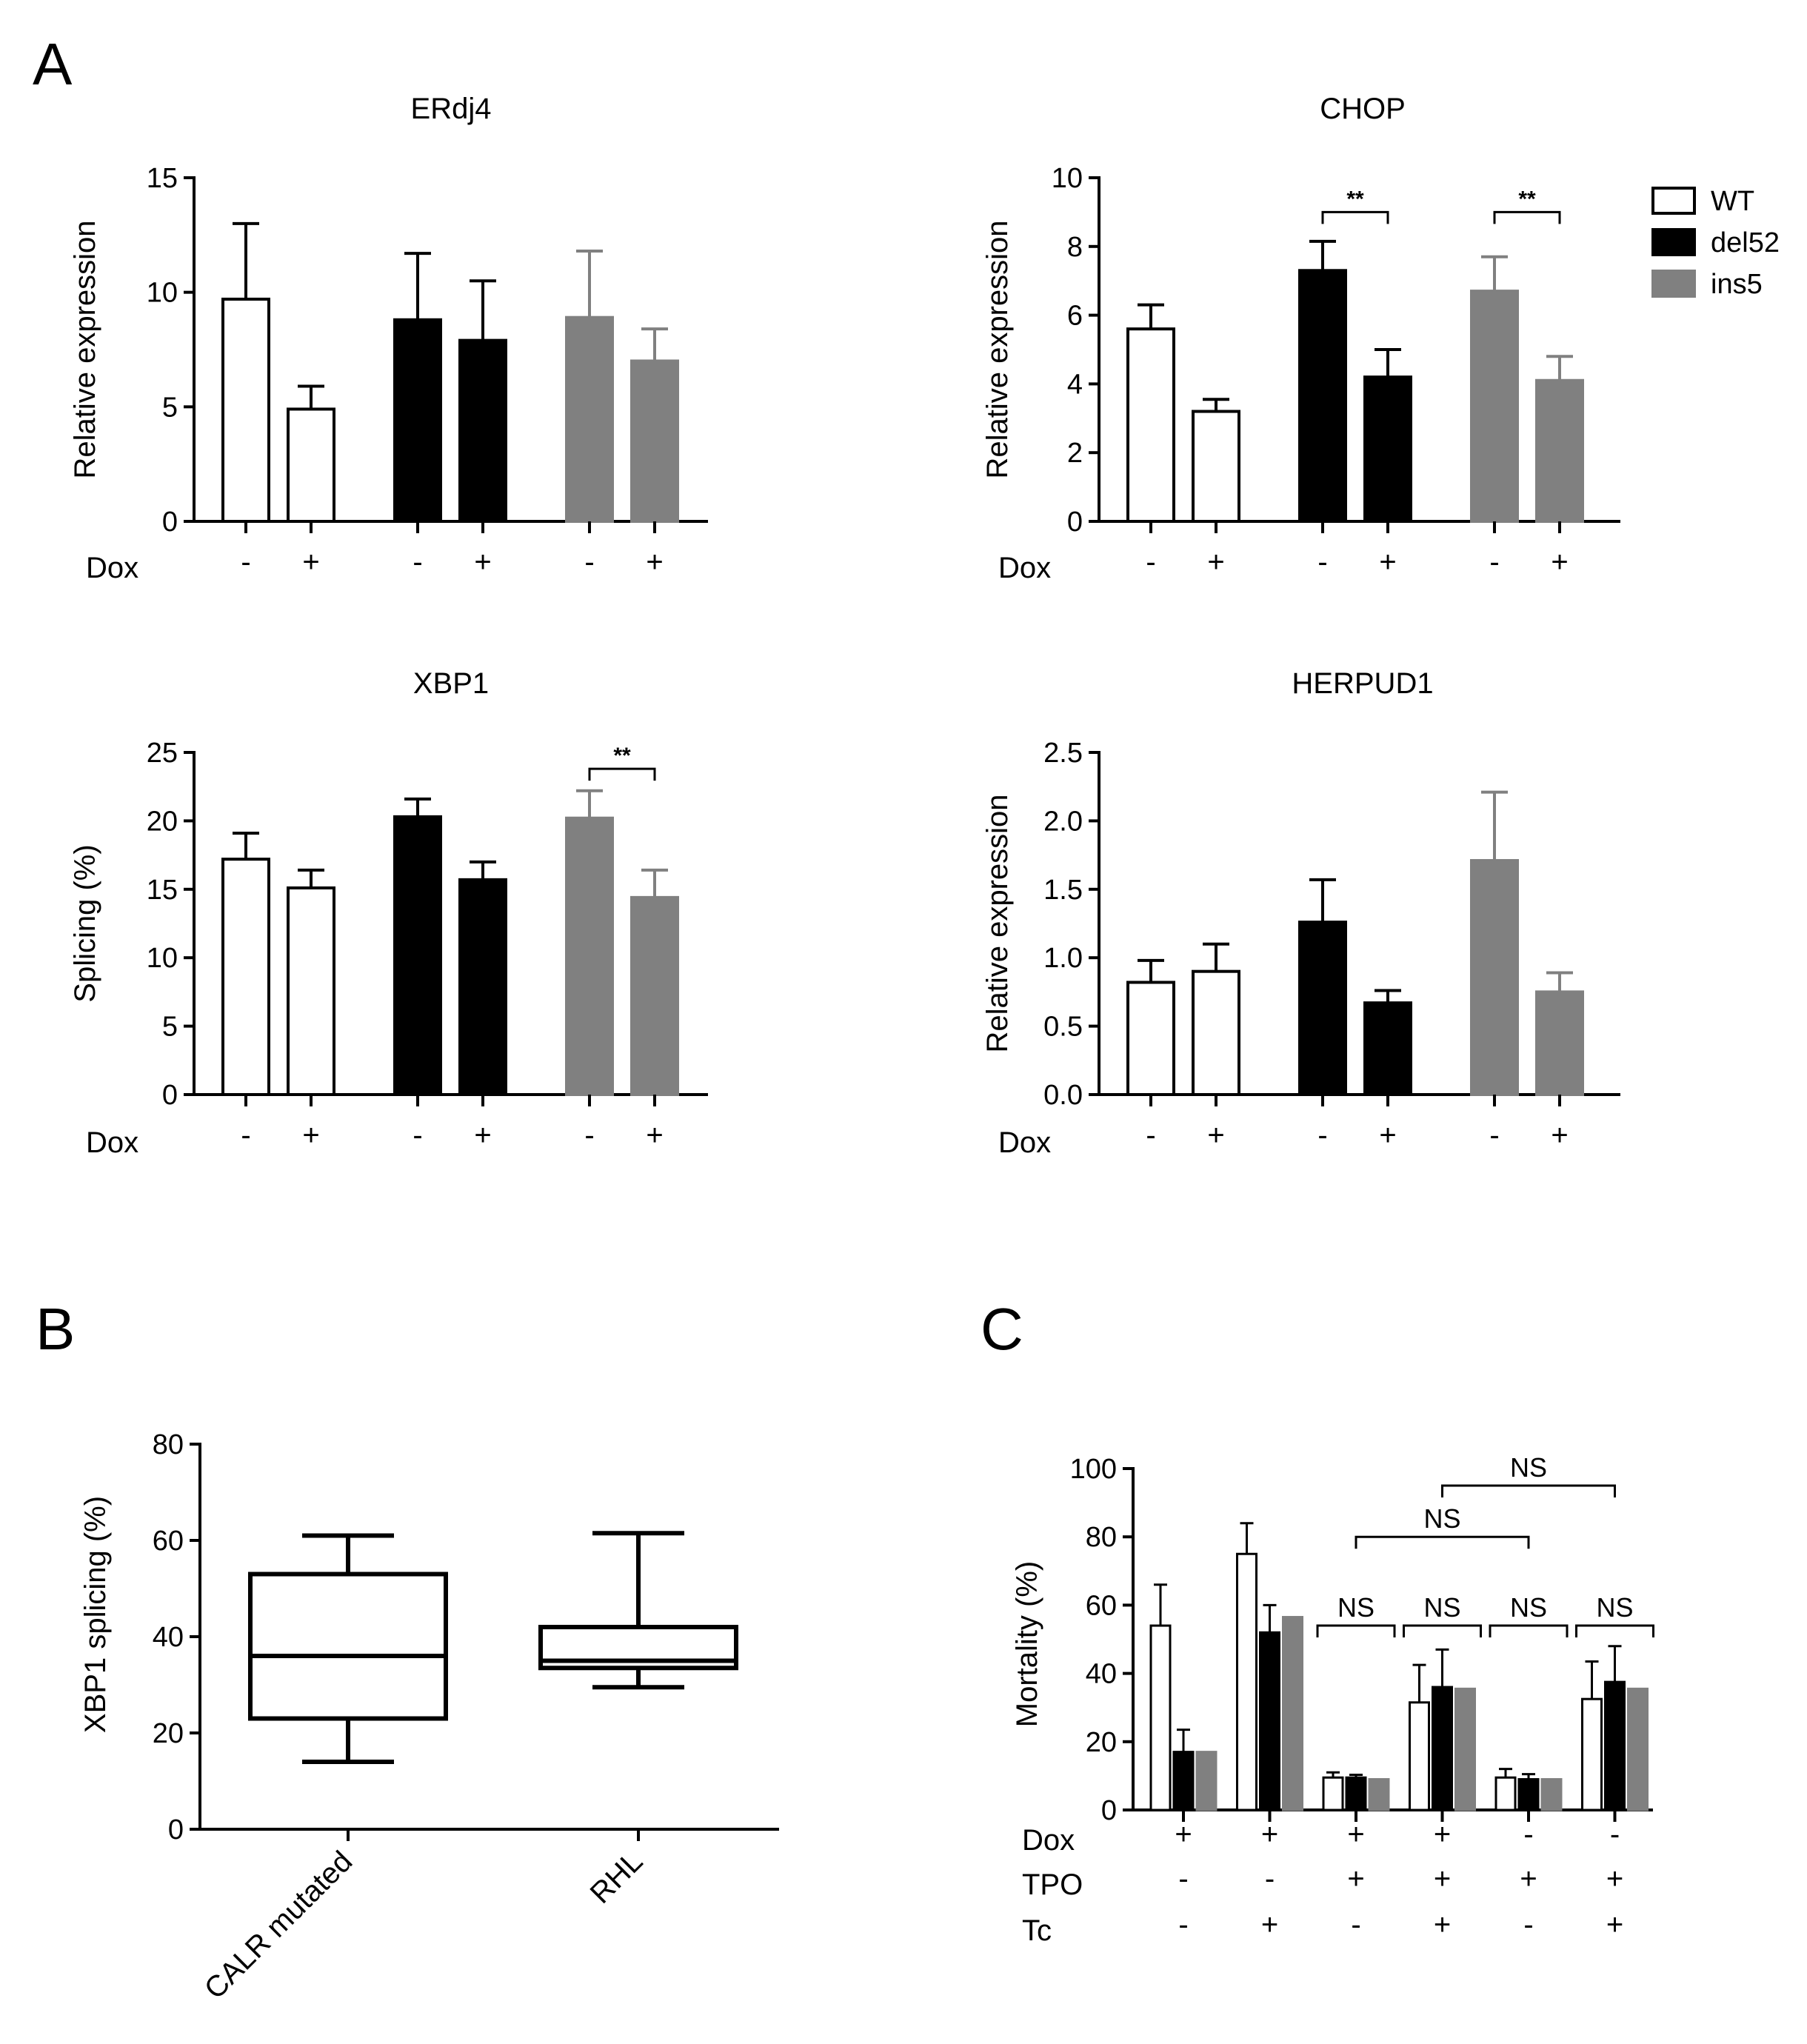 This screenshot has width=1807, height=2044. I want to click on legend-label-del52: del52, so click(1745, 242).